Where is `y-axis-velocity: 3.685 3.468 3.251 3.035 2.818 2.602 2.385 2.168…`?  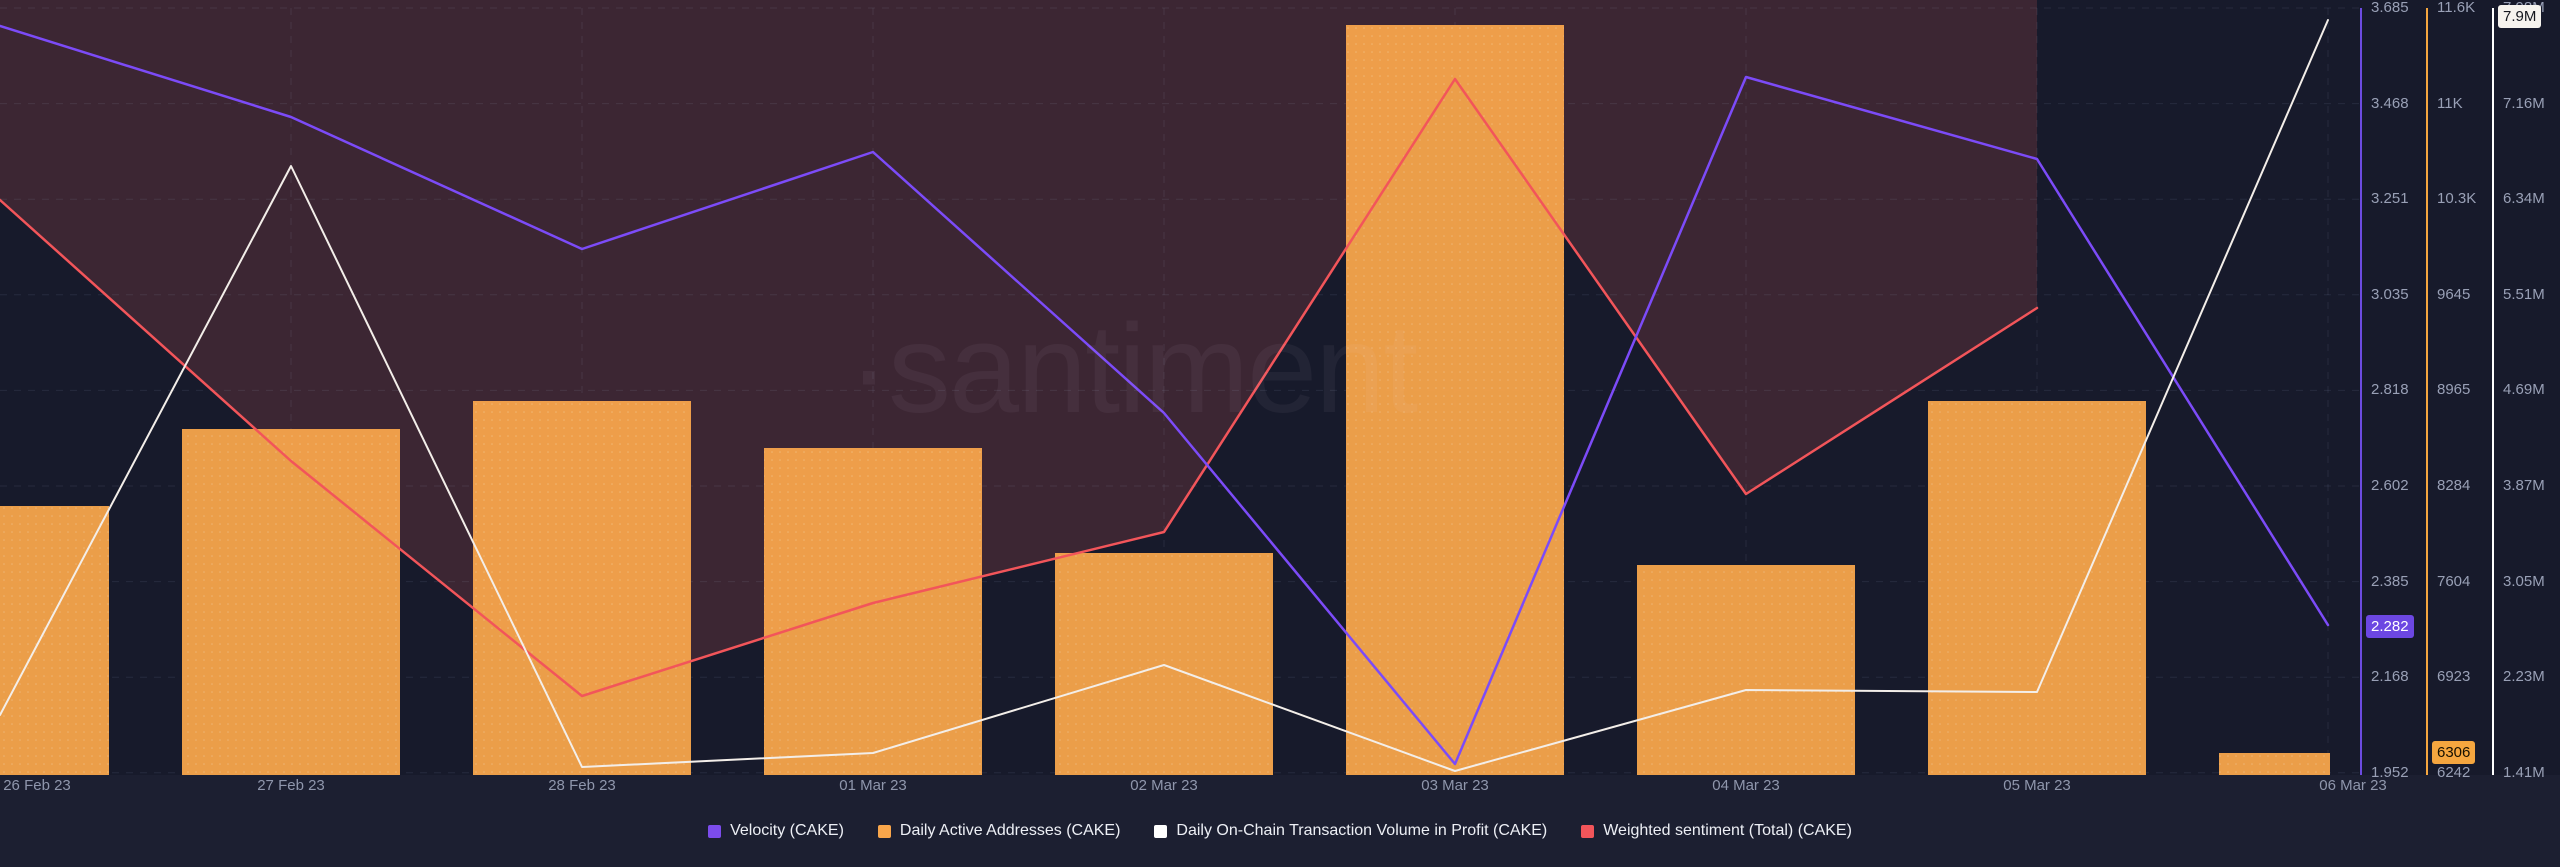 y-axis-velocity: 3.685 3.468 3.251 3.035 2.818 2.602 2.385 2.168… is located at coordinates (2406, 400).